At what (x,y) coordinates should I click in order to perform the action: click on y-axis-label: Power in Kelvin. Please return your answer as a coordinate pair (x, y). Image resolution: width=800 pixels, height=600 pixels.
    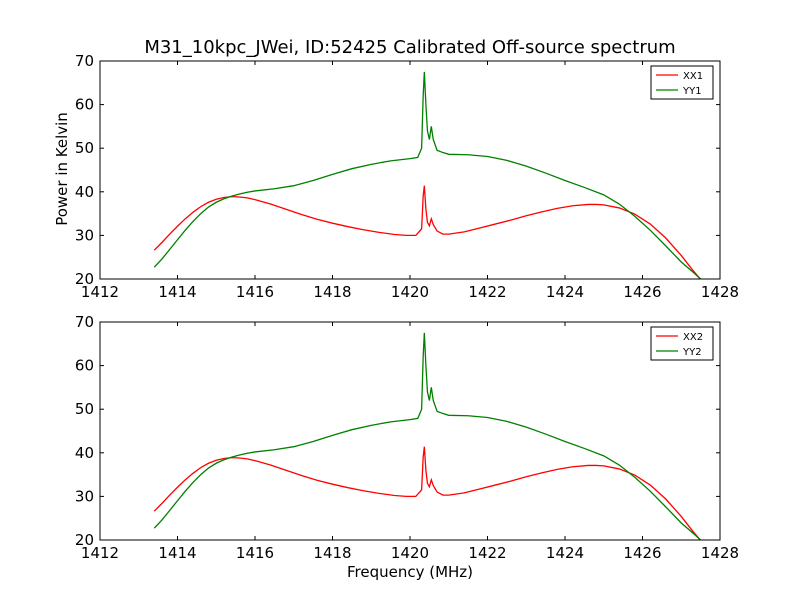
    Looking at the image, I should click on (62, 169).